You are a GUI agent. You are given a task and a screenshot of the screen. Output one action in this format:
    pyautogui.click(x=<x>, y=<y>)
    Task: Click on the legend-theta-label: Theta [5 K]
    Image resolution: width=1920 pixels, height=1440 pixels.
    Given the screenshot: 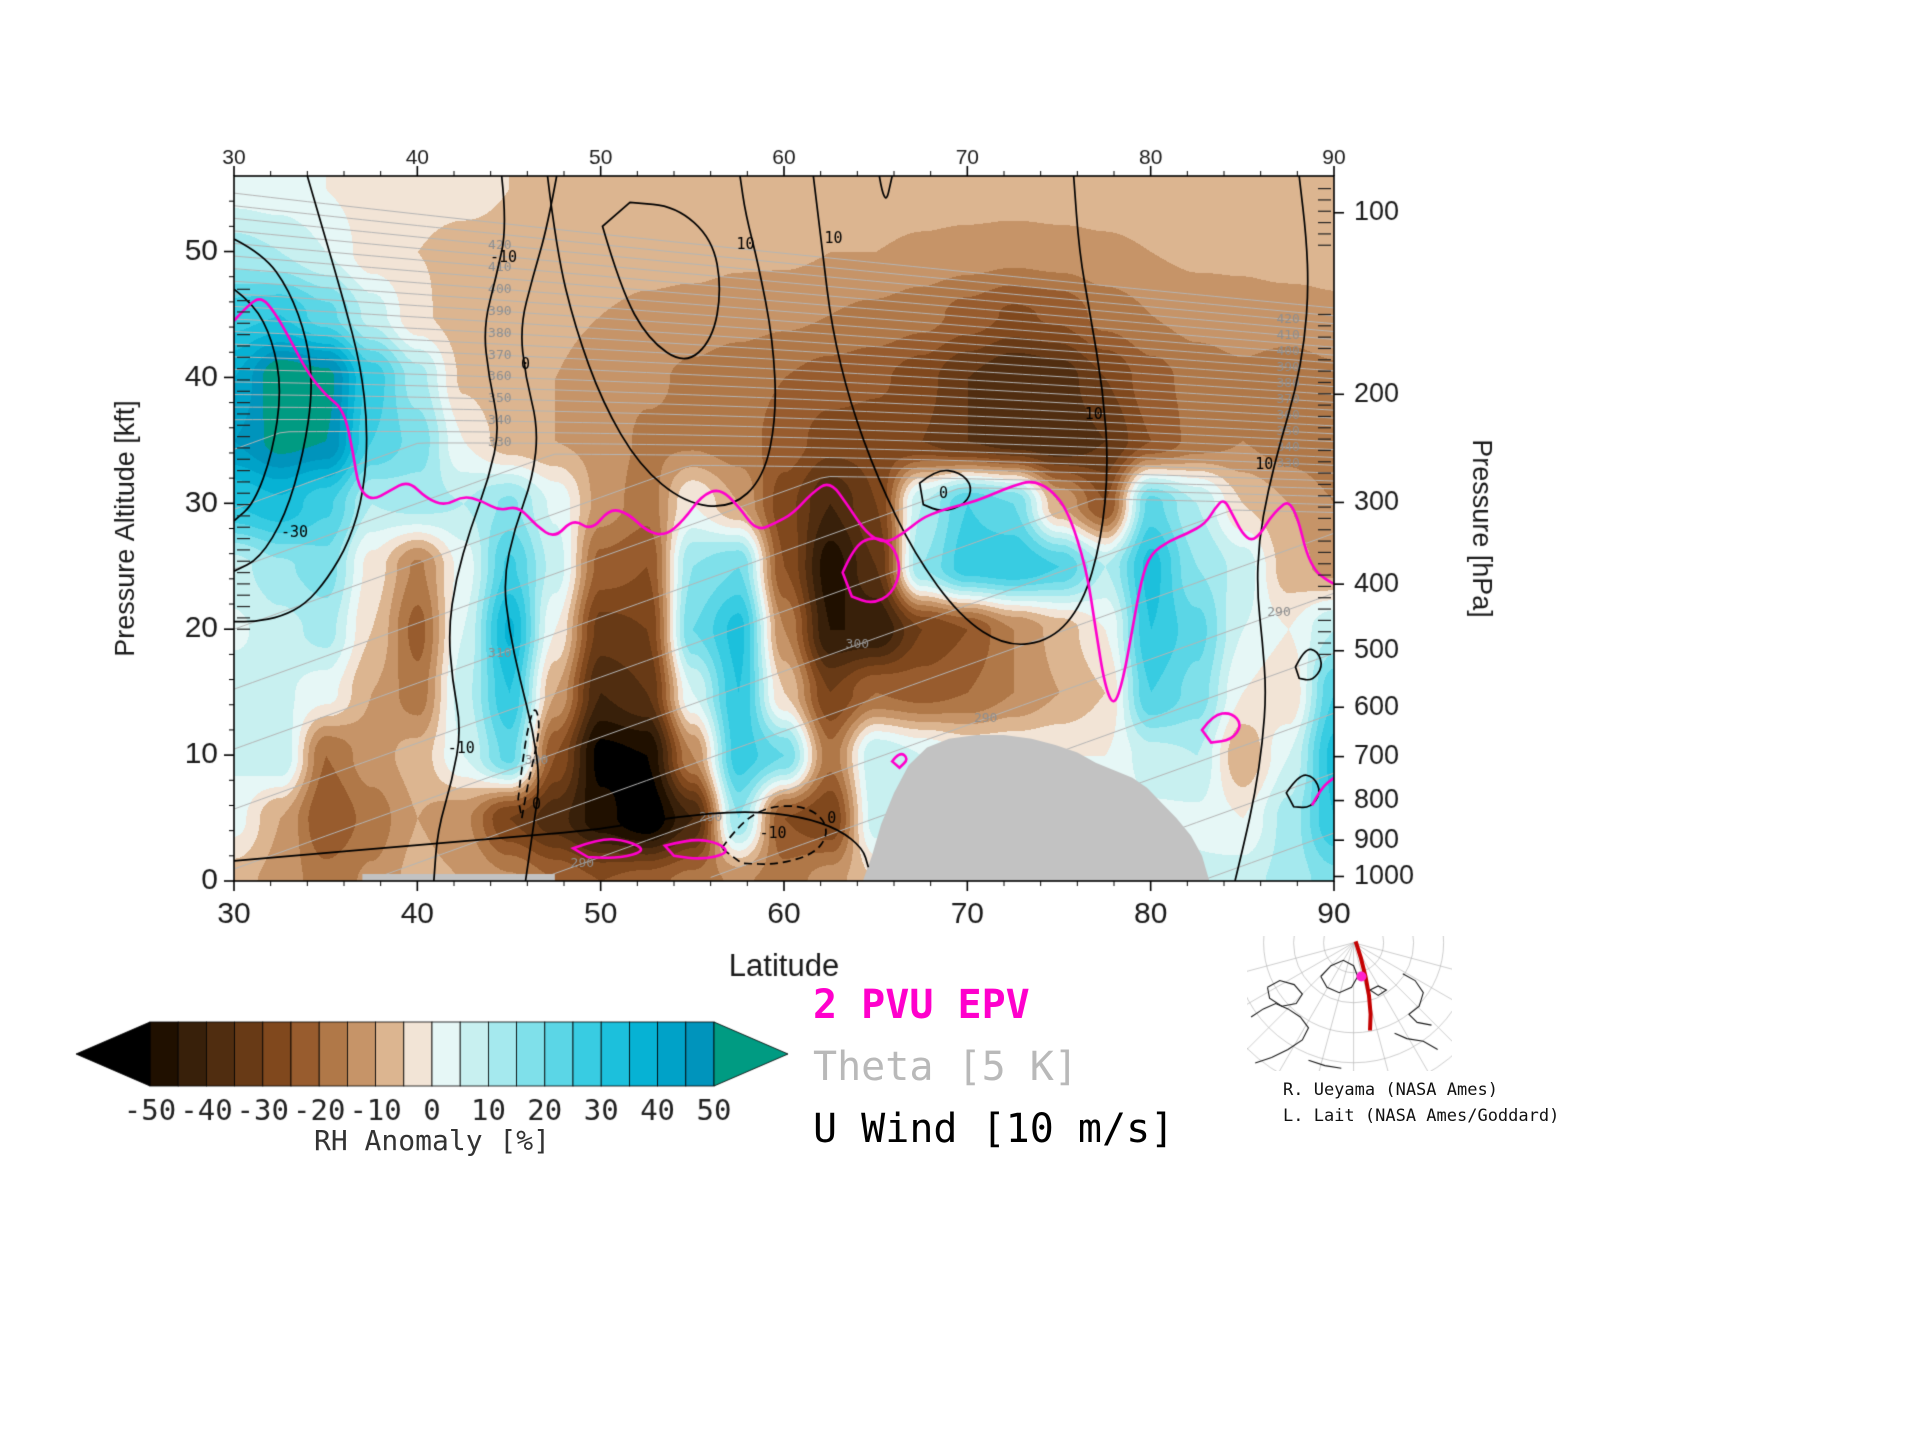 What is the action you would take?
    pyautogui.click(x=945, y=1067)
    